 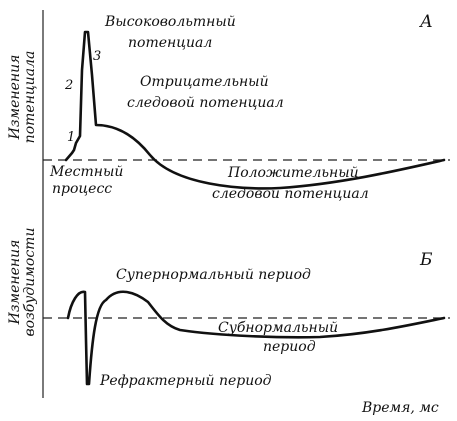 What do you see at coordinates (30, 97) in the screenshot?
I see `panel-a-ylabel-line2: потенциала` at bounding box center [30, 97].